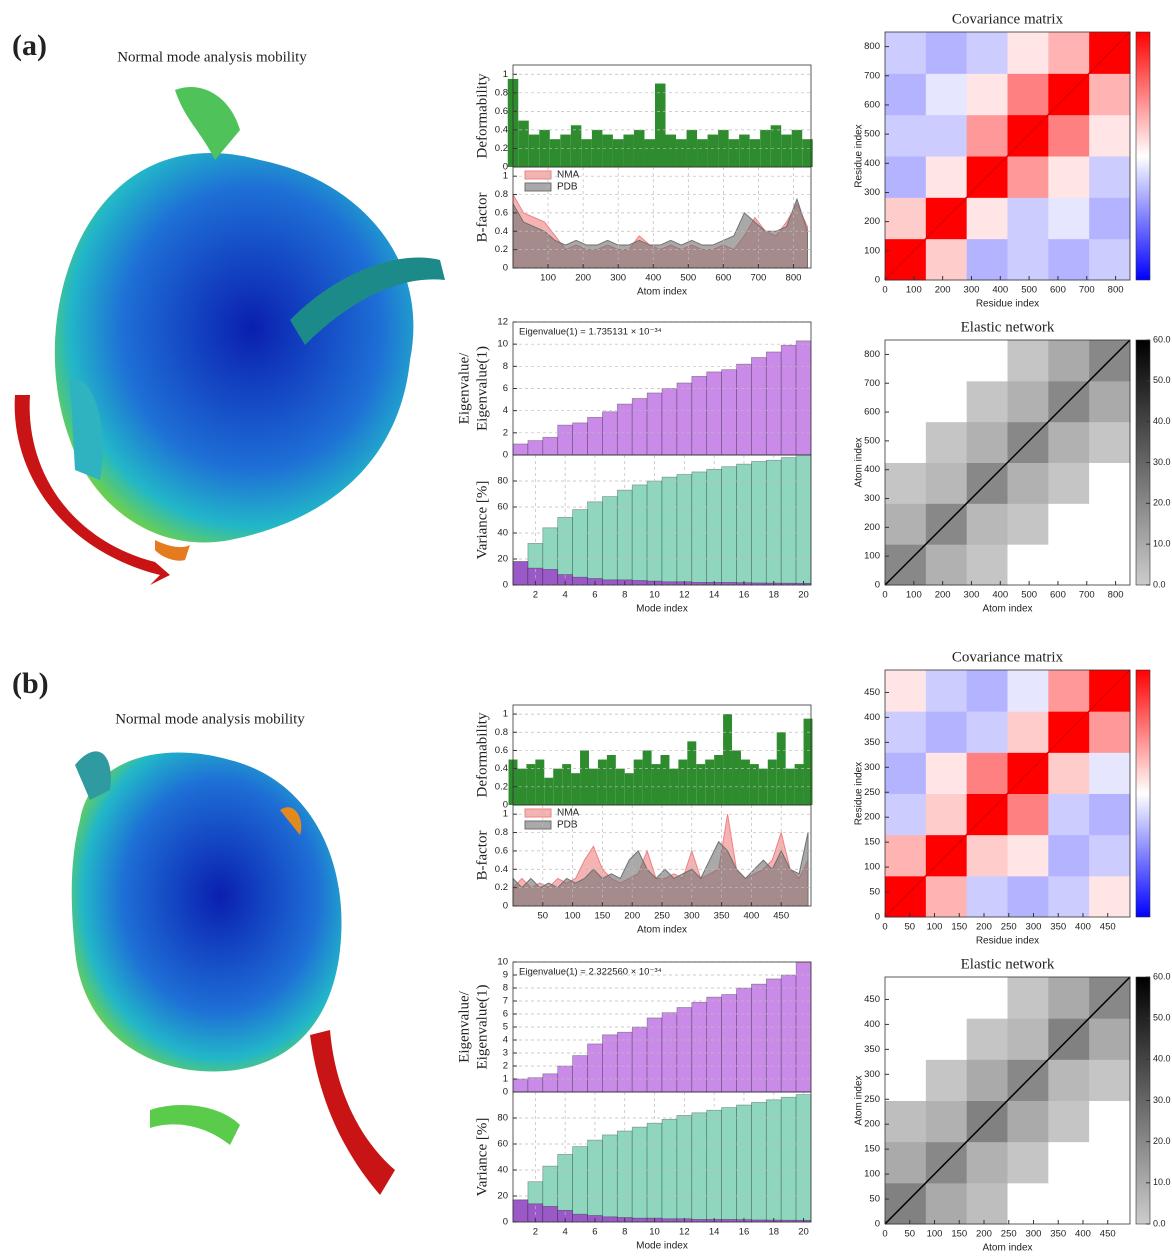  Describe the element at coordinates (654, 595) in the screenshot. I see `x-tick-label: 10` at that location.